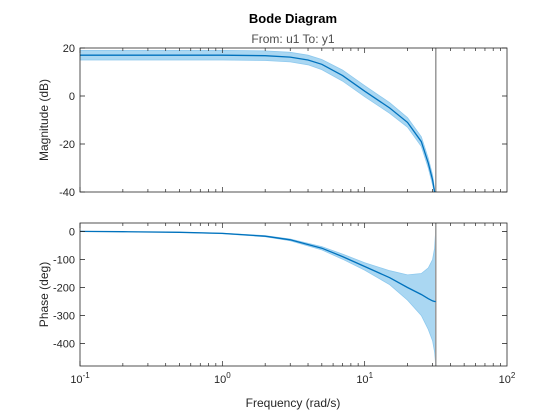  I want to click on phase-y-tick-label: -100, so click(64, 260).